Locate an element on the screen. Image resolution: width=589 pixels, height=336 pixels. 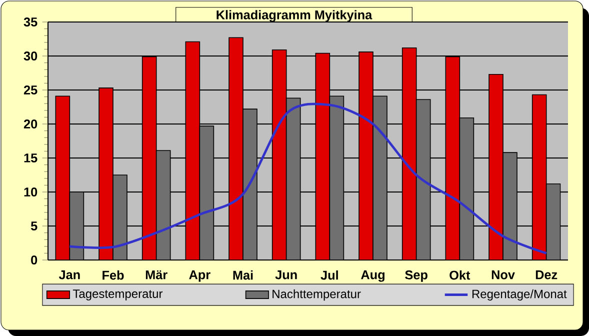
x-tick-label: Nov is located at coordinates (503, 275).